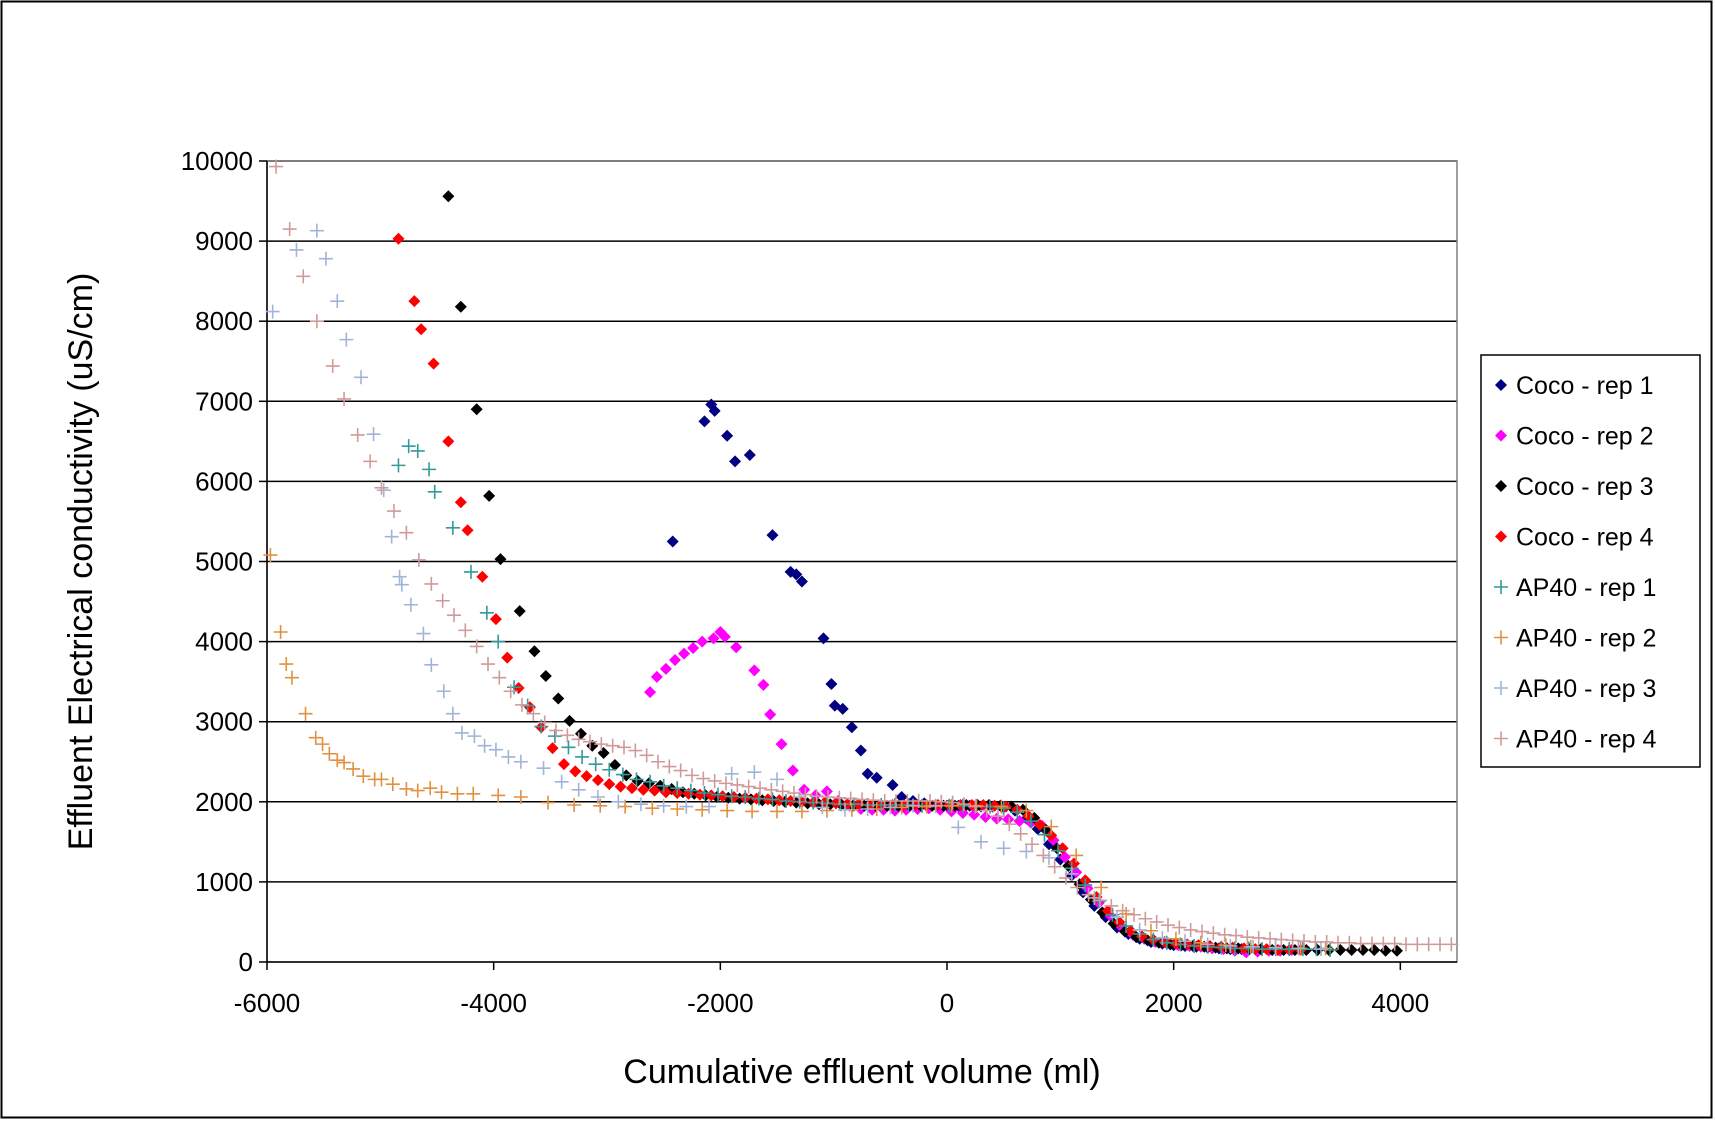  What do you see at coordinates (246, 962) in the screenshot?
I see `y-tick-label: 0` at bounding box center [246, 962].